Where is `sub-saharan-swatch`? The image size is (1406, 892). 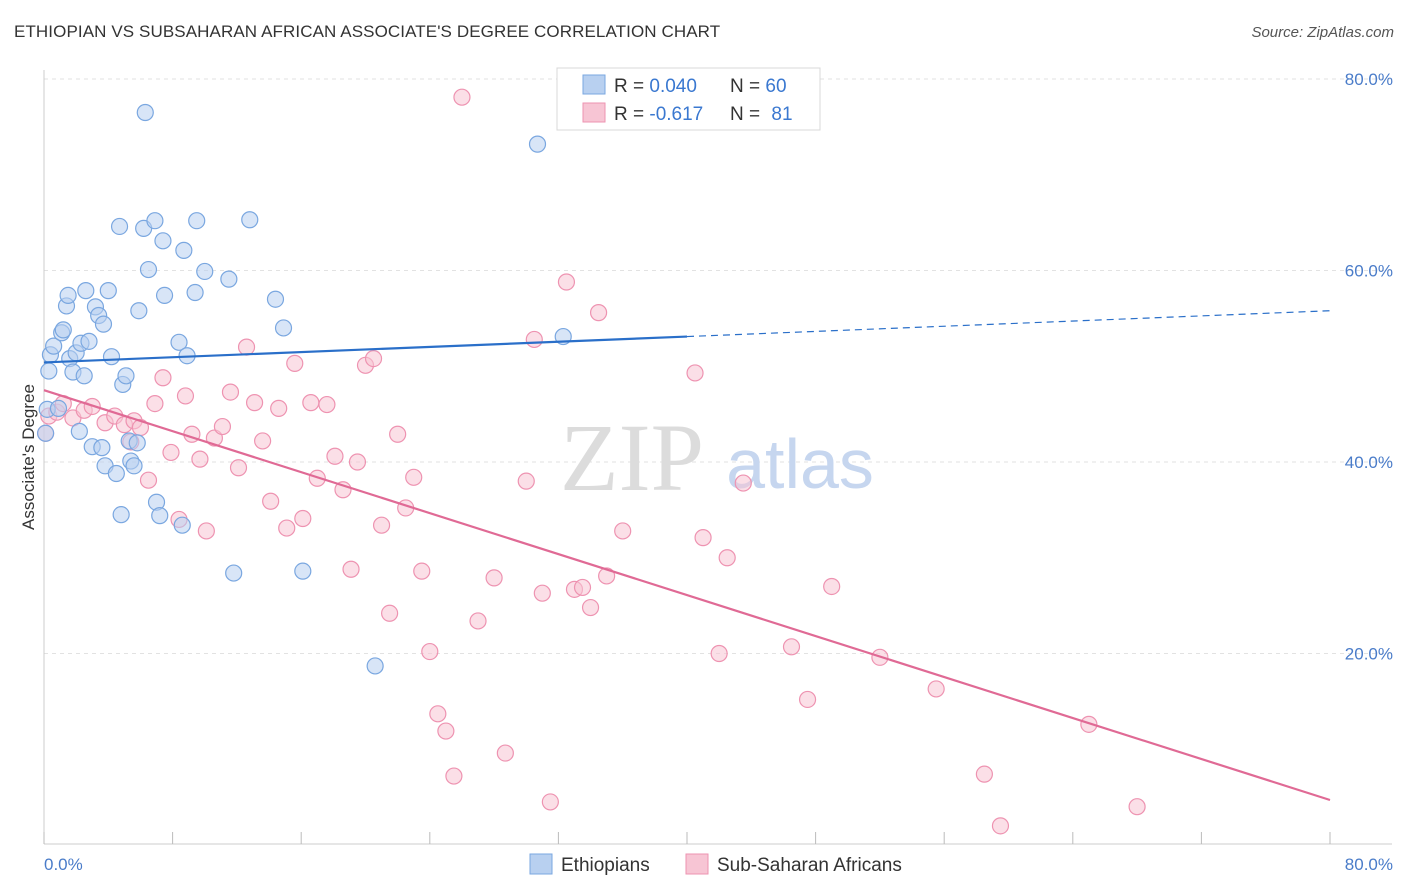
sub-saharan-swatch is located at coordinates (594, 112).